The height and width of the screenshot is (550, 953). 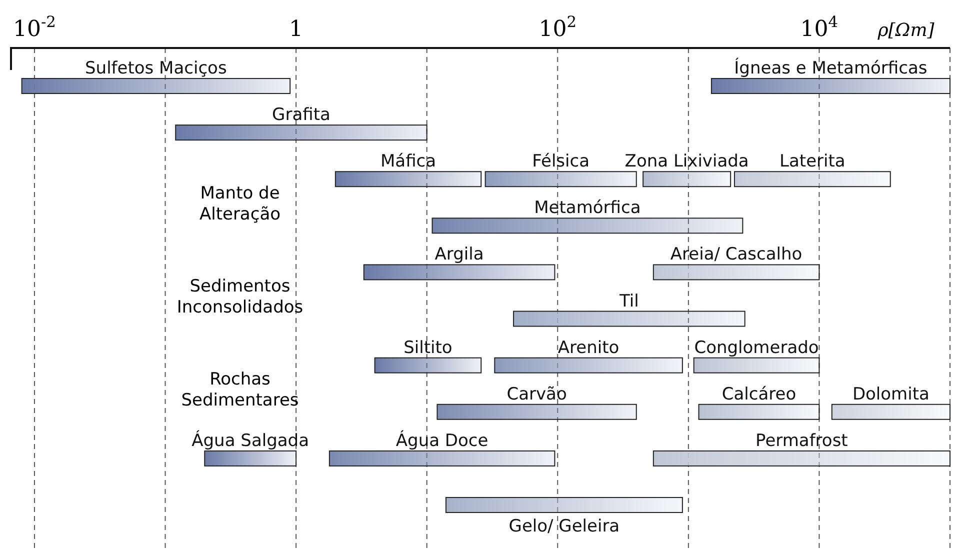 I want to click on series-label: Dolomita, so click(x=891, y=394).